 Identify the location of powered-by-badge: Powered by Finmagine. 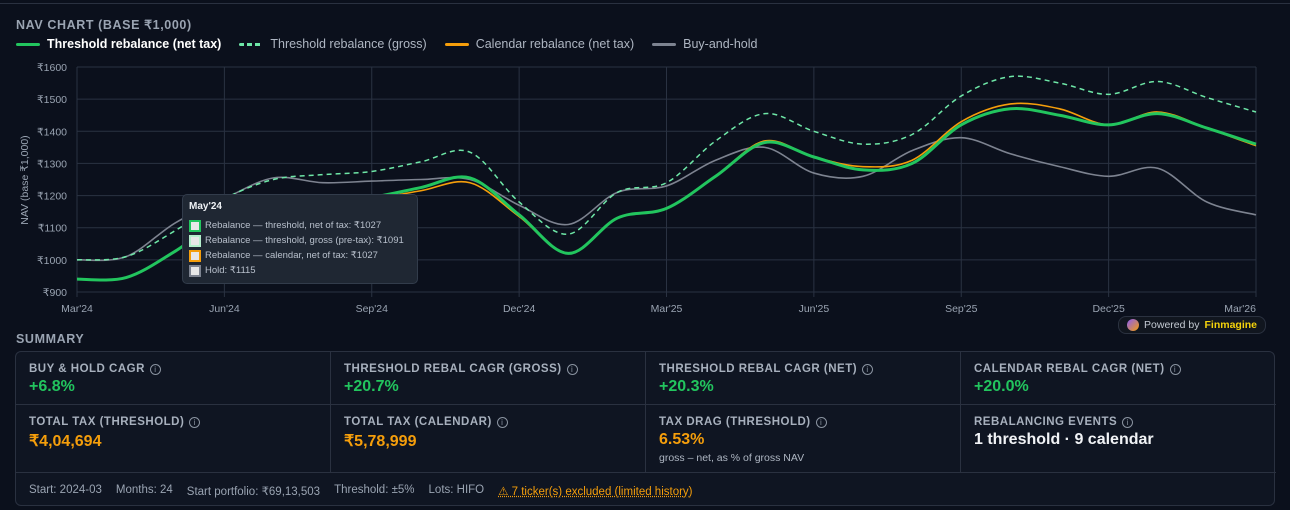
(1192, 325).